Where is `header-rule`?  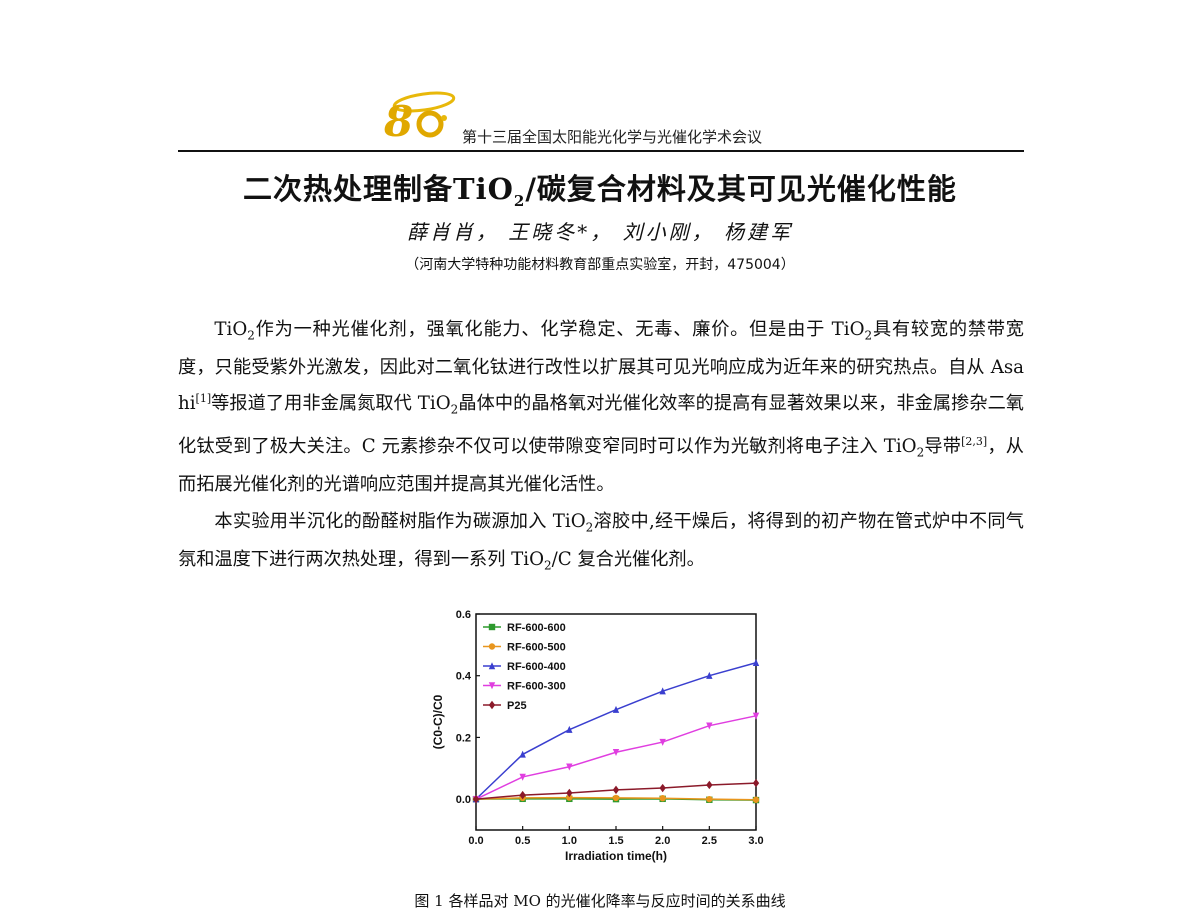 header-rule is located at coordinates (601, 151).